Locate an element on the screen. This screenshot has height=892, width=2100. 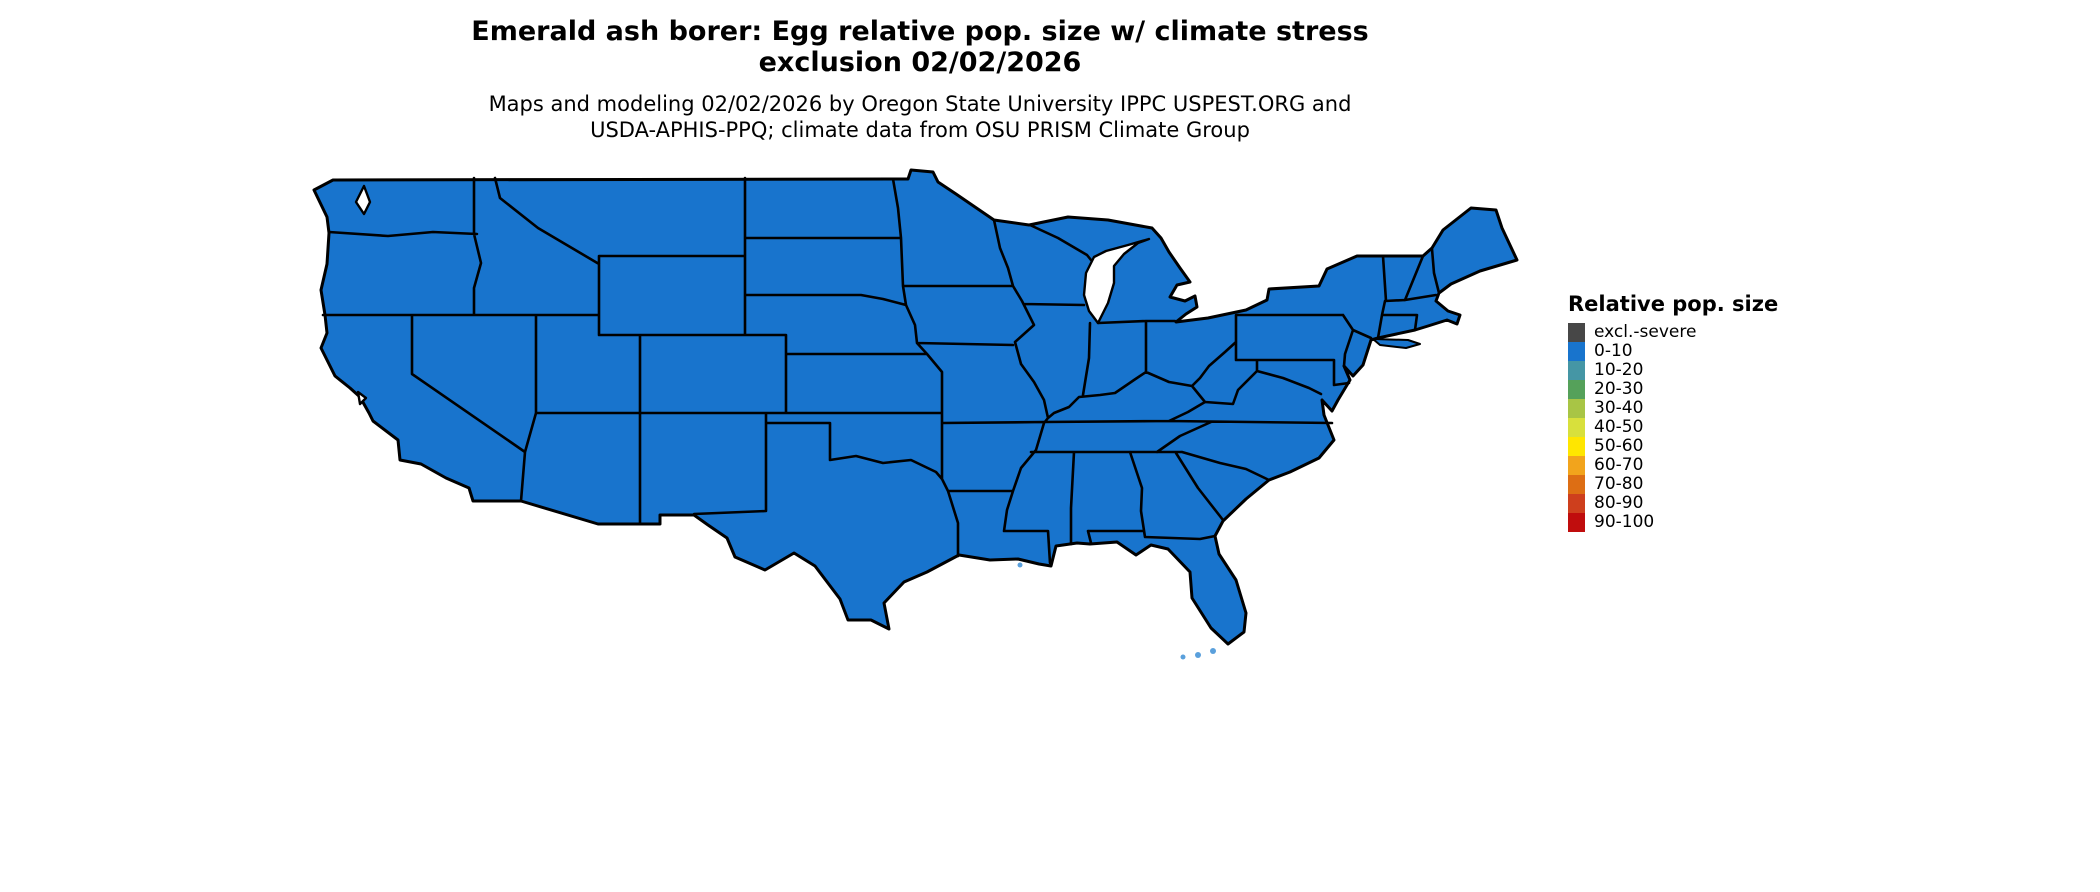
legend-item: 70-80 is located at coordinates (1698, 484).